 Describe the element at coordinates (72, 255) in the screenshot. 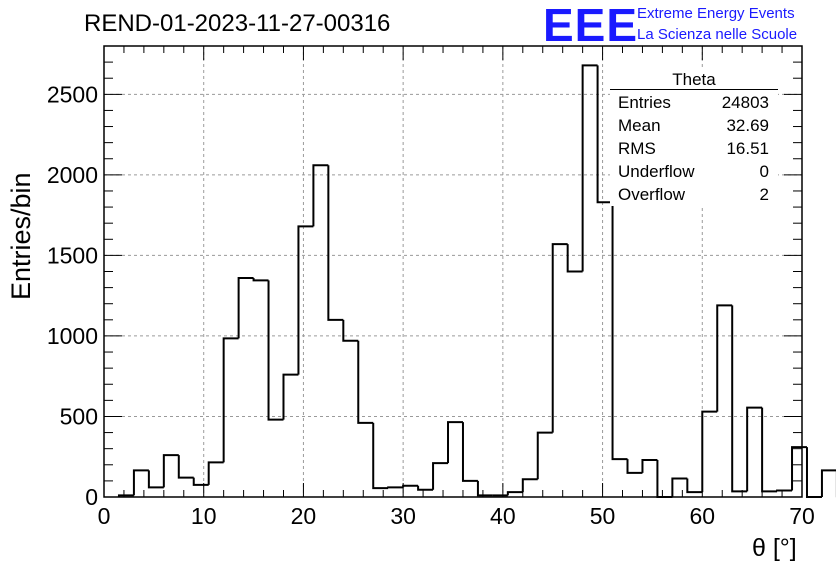

I see `y-tick-label: 1500` at that location.